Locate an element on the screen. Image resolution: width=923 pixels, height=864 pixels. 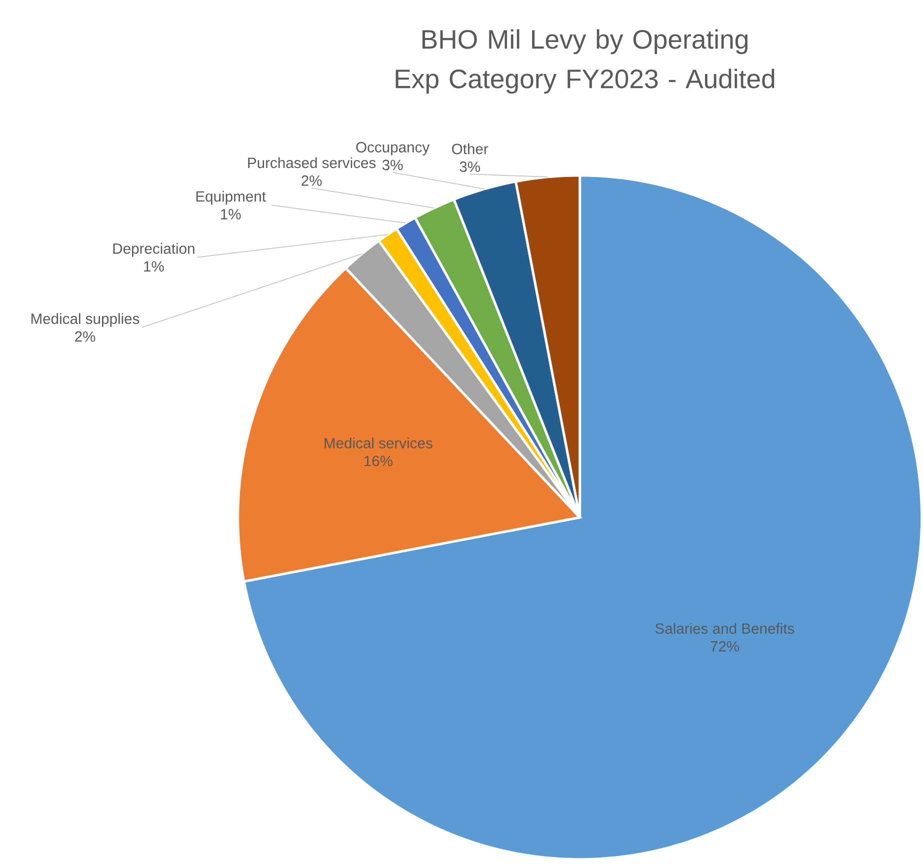
slice-label: Equipment is located at coordinates (231, 197).